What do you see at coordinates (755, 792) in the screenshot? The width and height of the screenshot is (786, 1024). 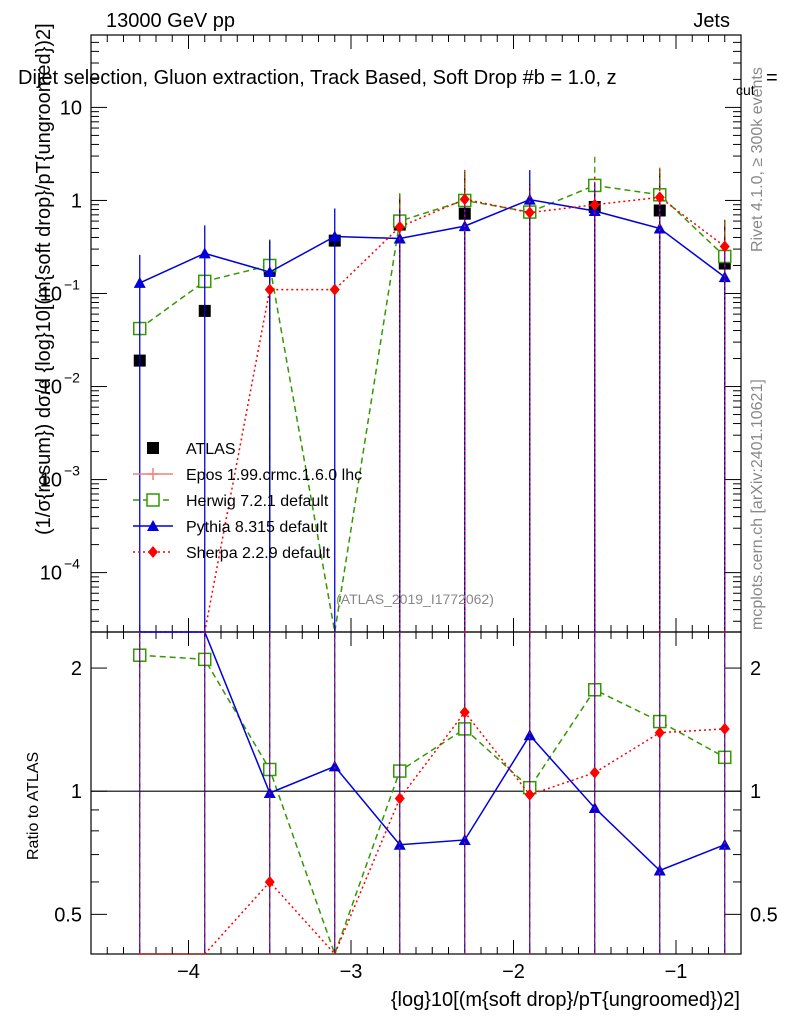 I see `y-tick-label-ratio-right: 1` at bounding box center [755, 792].